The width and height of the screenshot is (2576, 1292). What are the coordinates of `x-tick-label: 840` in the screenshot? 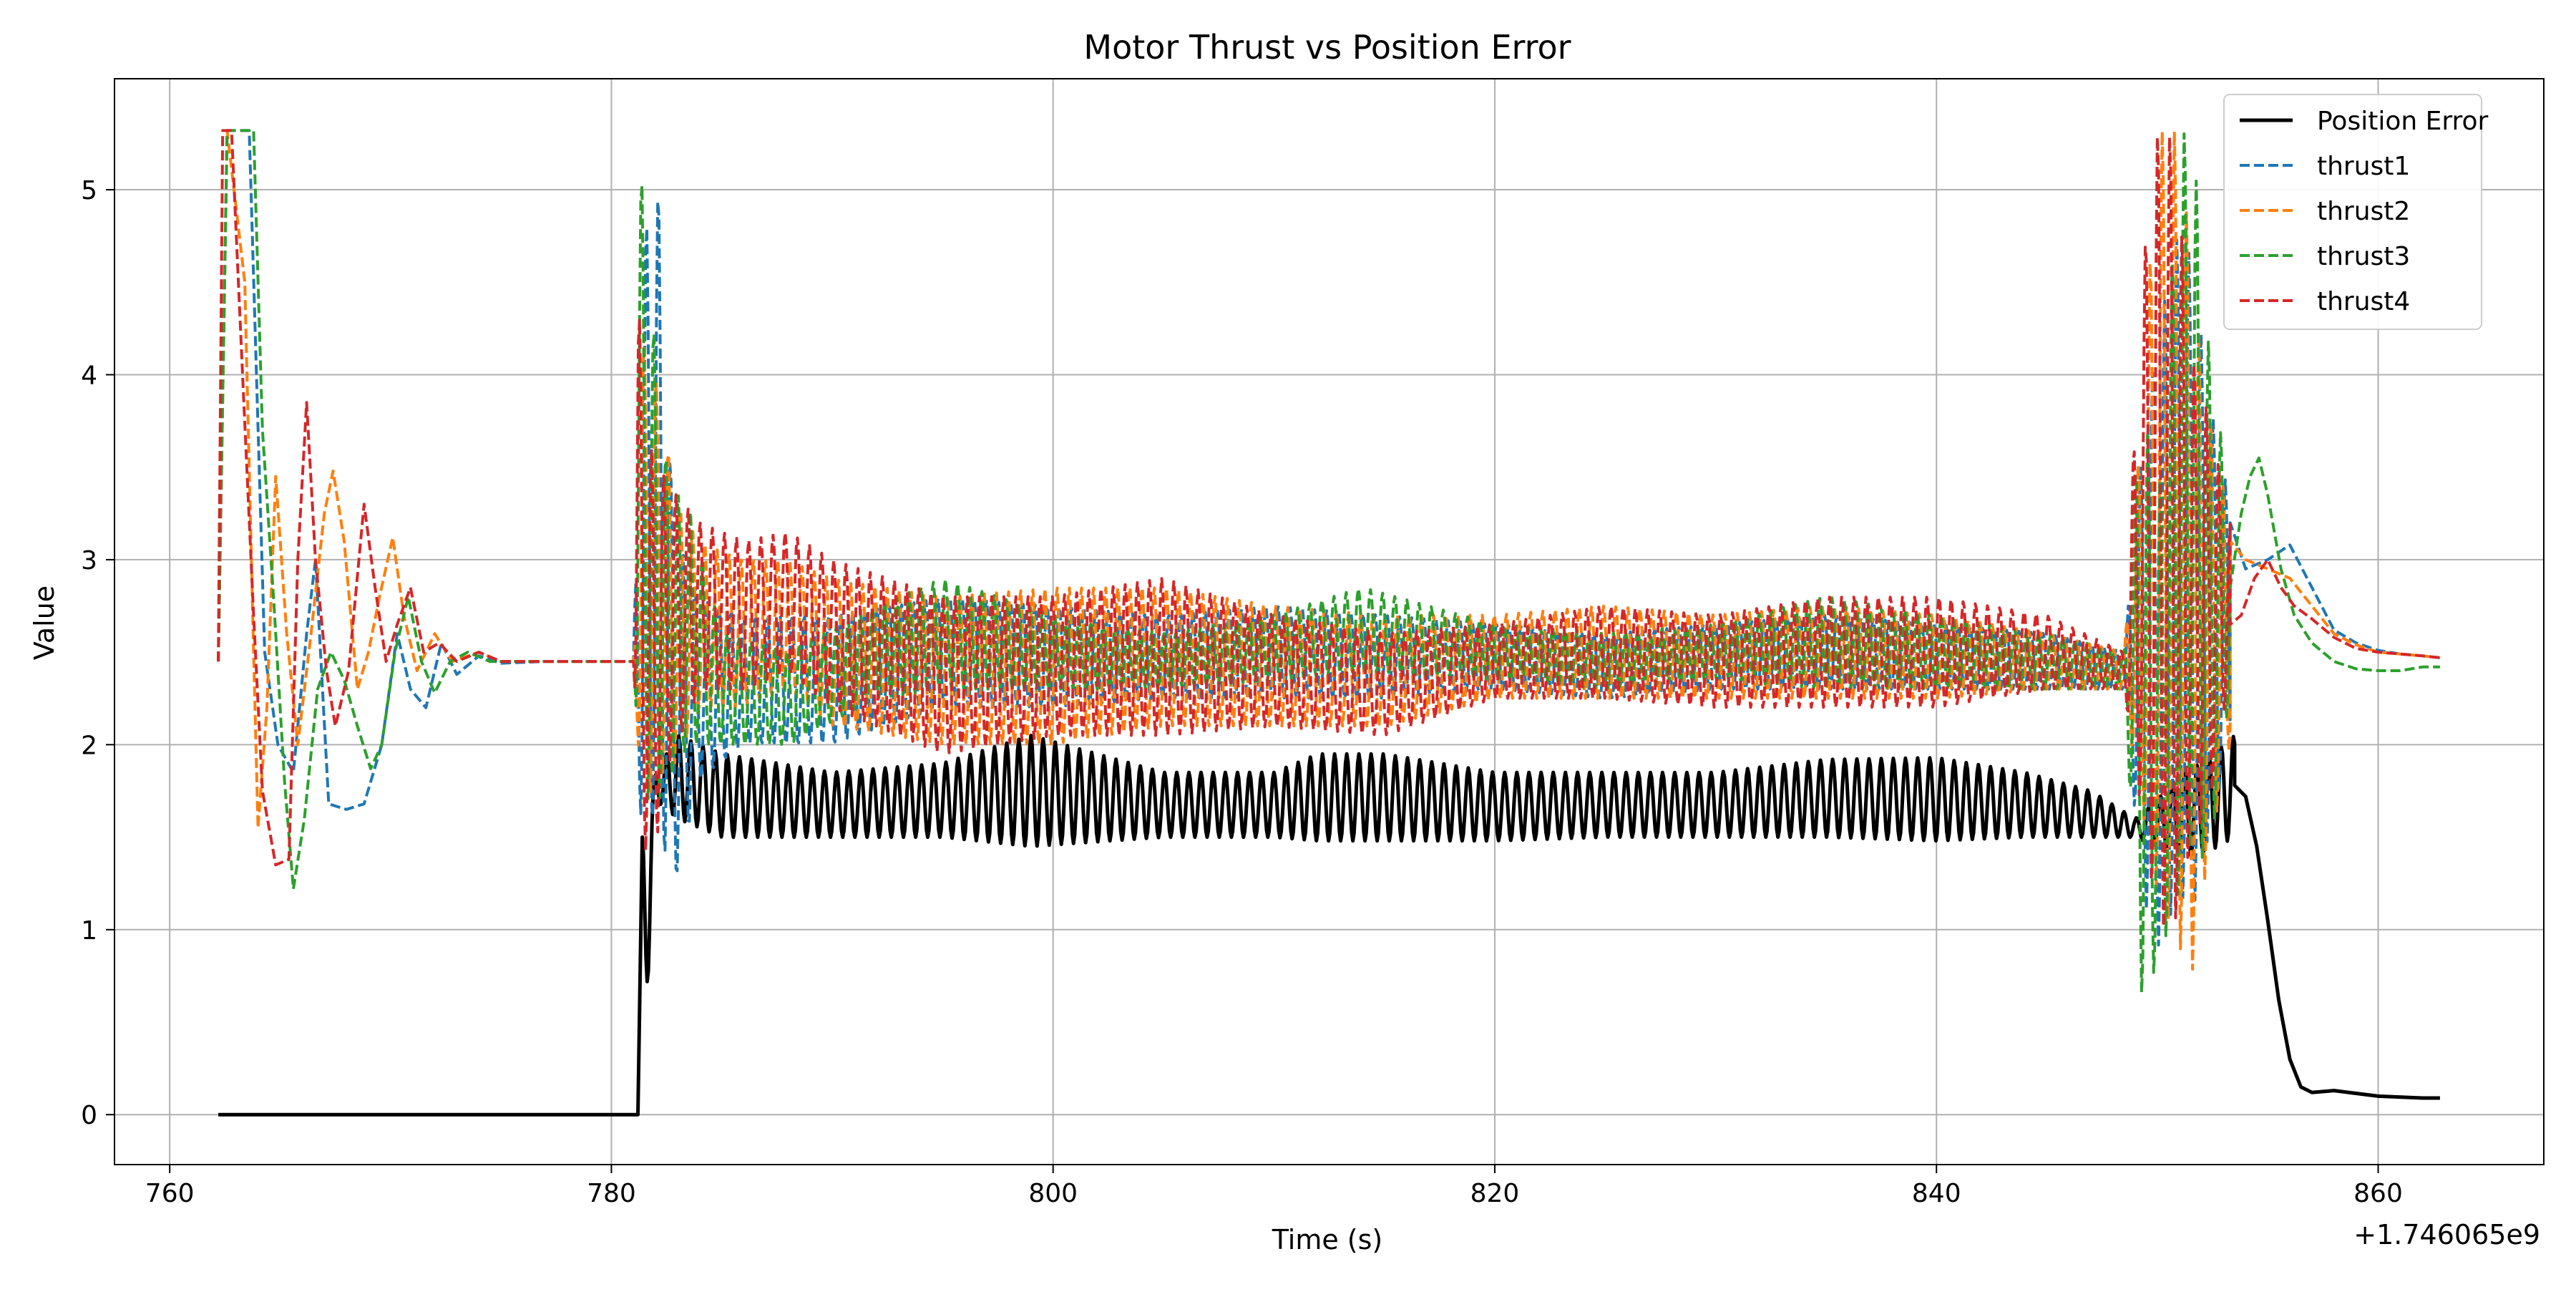 It's located at (1936, 1193).